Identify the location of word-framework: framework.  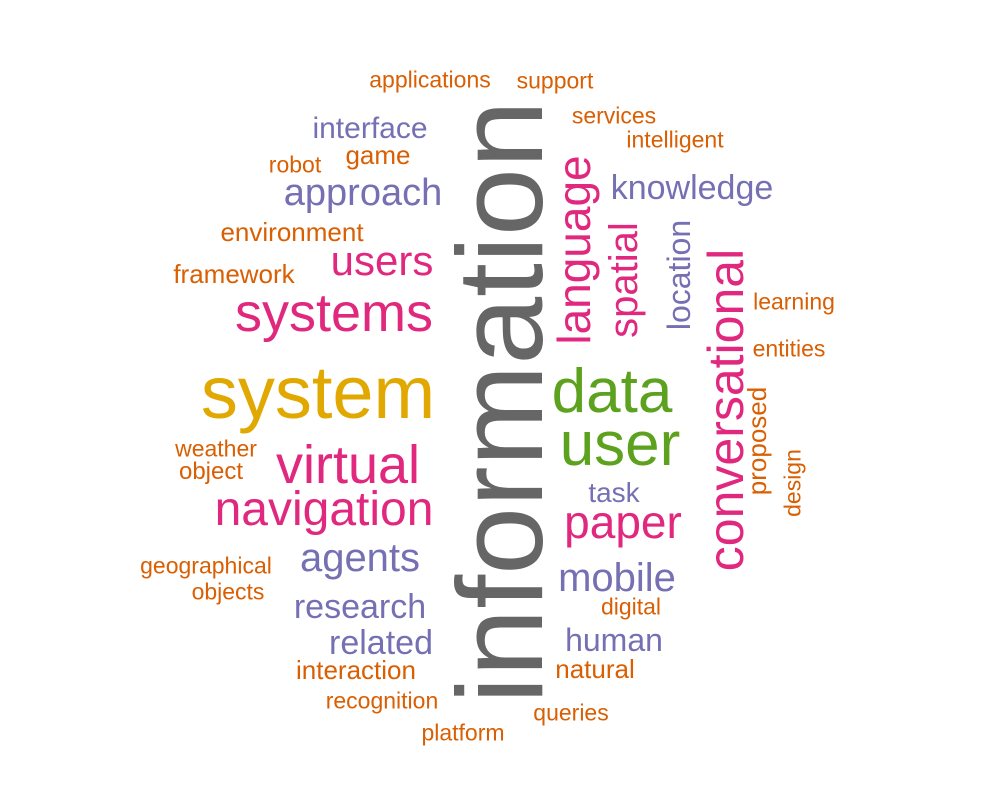
(234, 274).